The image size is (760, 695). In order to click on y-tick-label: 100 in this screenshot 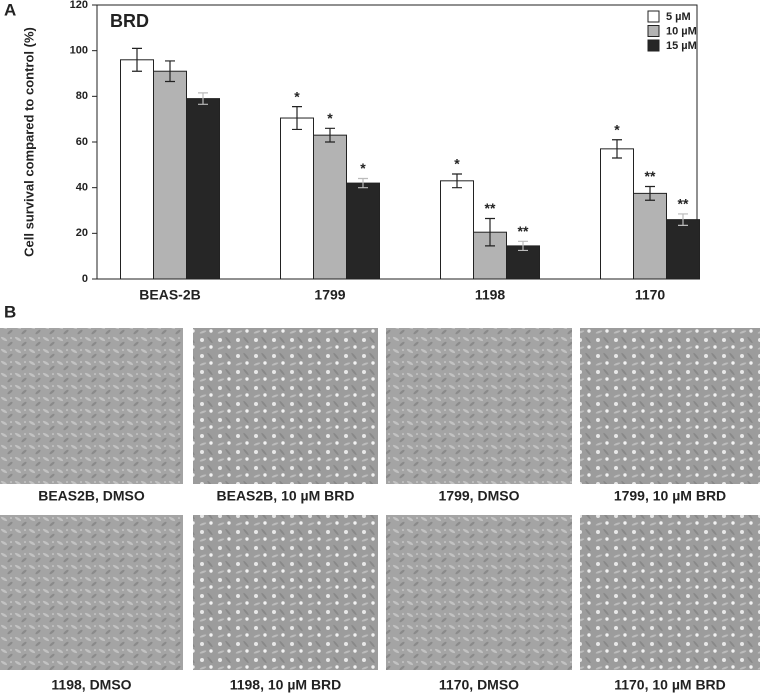, I will do `click(79, 51)`.